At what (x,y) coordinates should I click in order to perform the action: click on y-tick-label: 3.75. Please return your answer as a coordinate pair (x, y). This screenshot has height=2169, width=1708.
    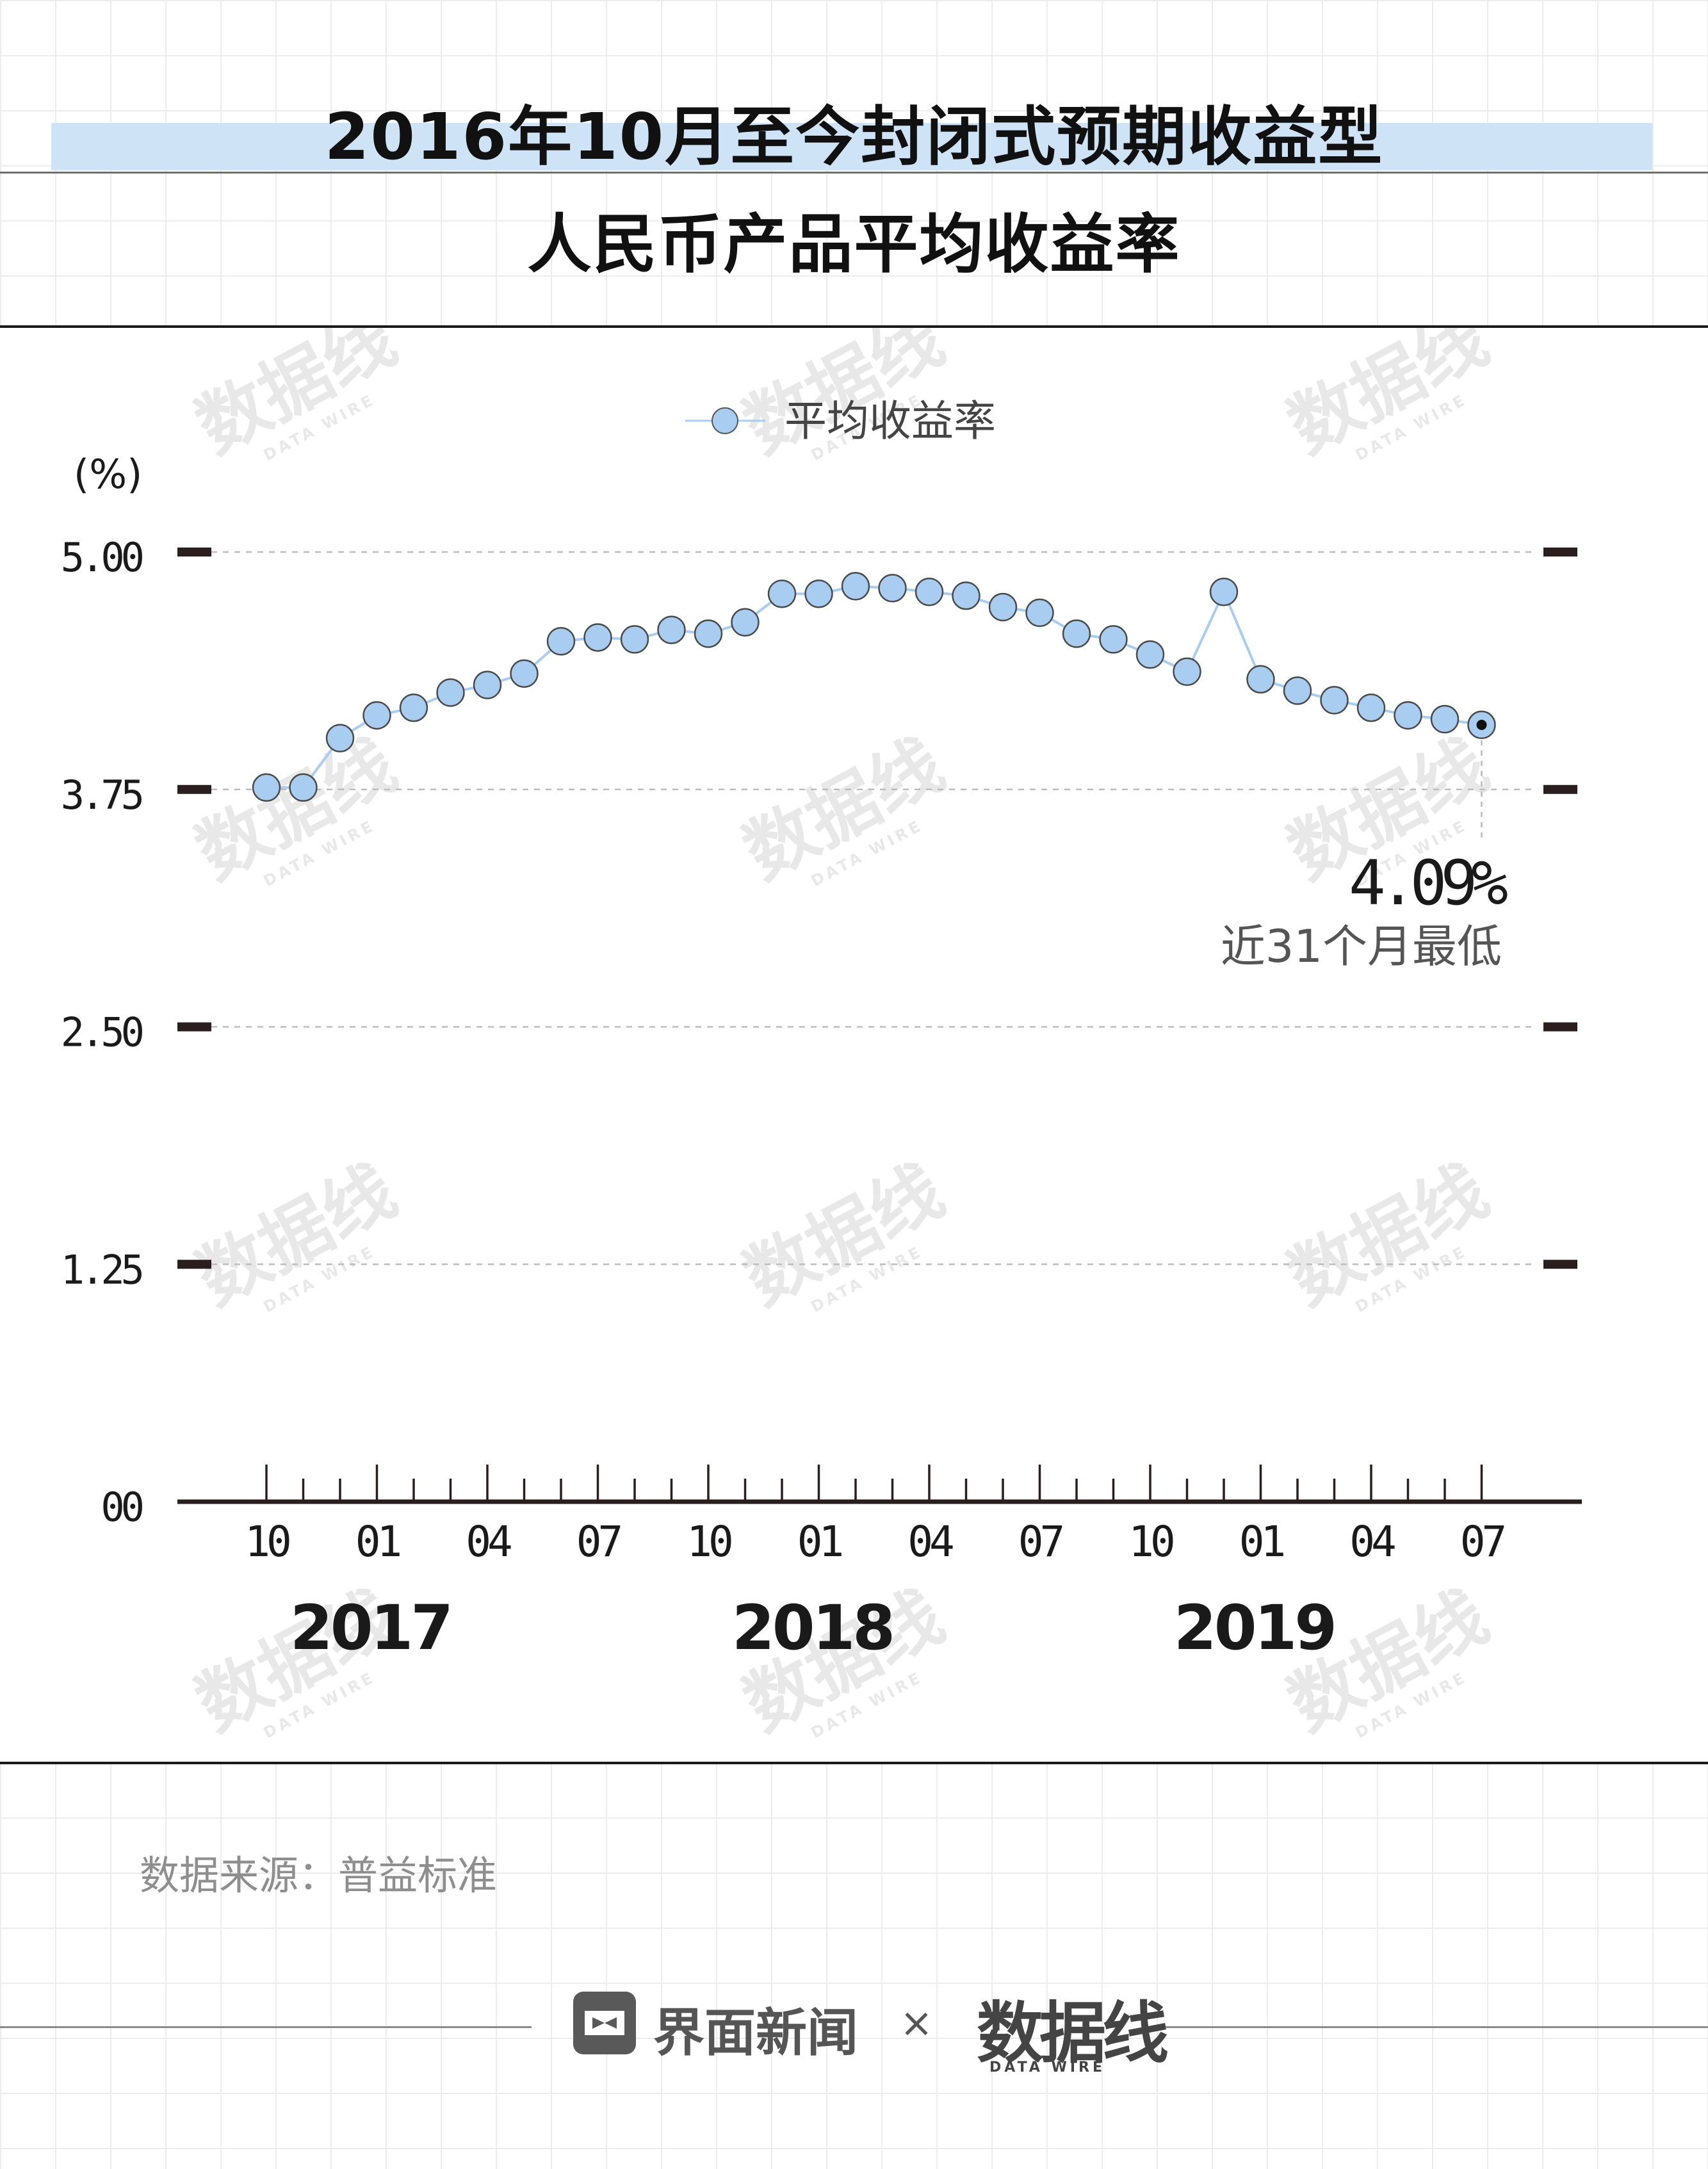
    Looking at the image, I should click on (101, 795).